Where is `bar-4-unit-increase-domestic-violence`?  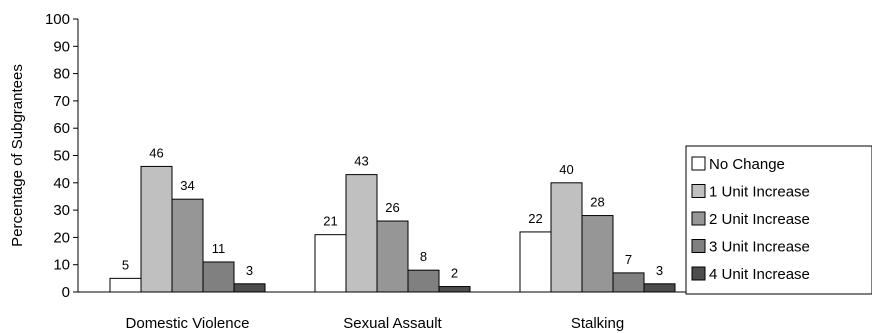 bar-4-unit-increase-domestic-violence is located at coordinates (249, 288).